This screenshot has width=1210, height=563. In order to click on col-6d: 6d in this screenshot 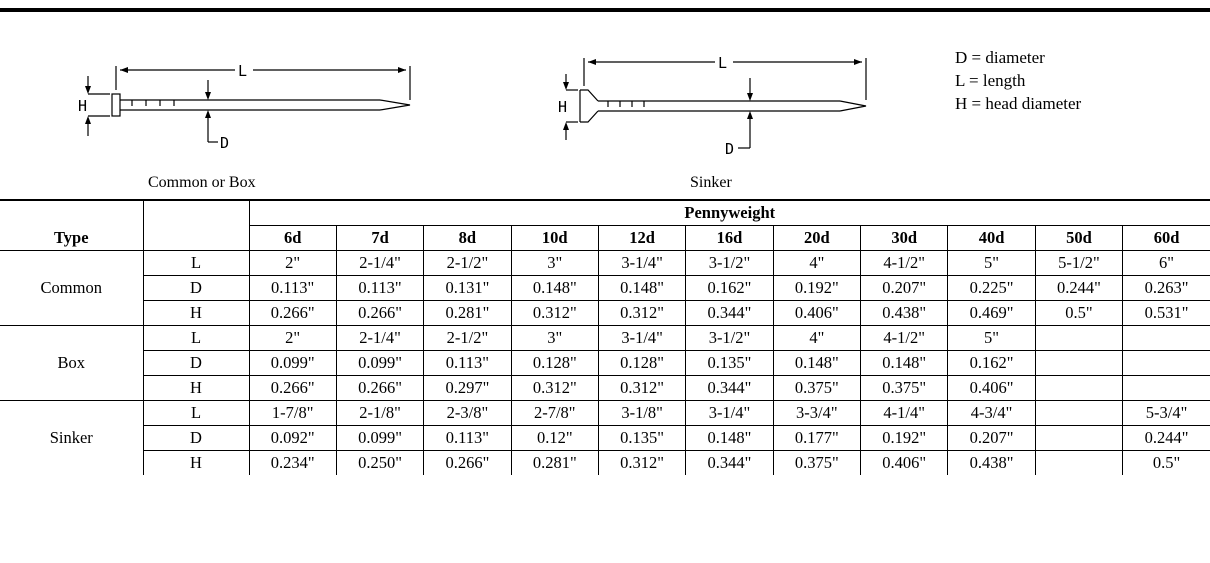, I will do `click(292, 238)`.